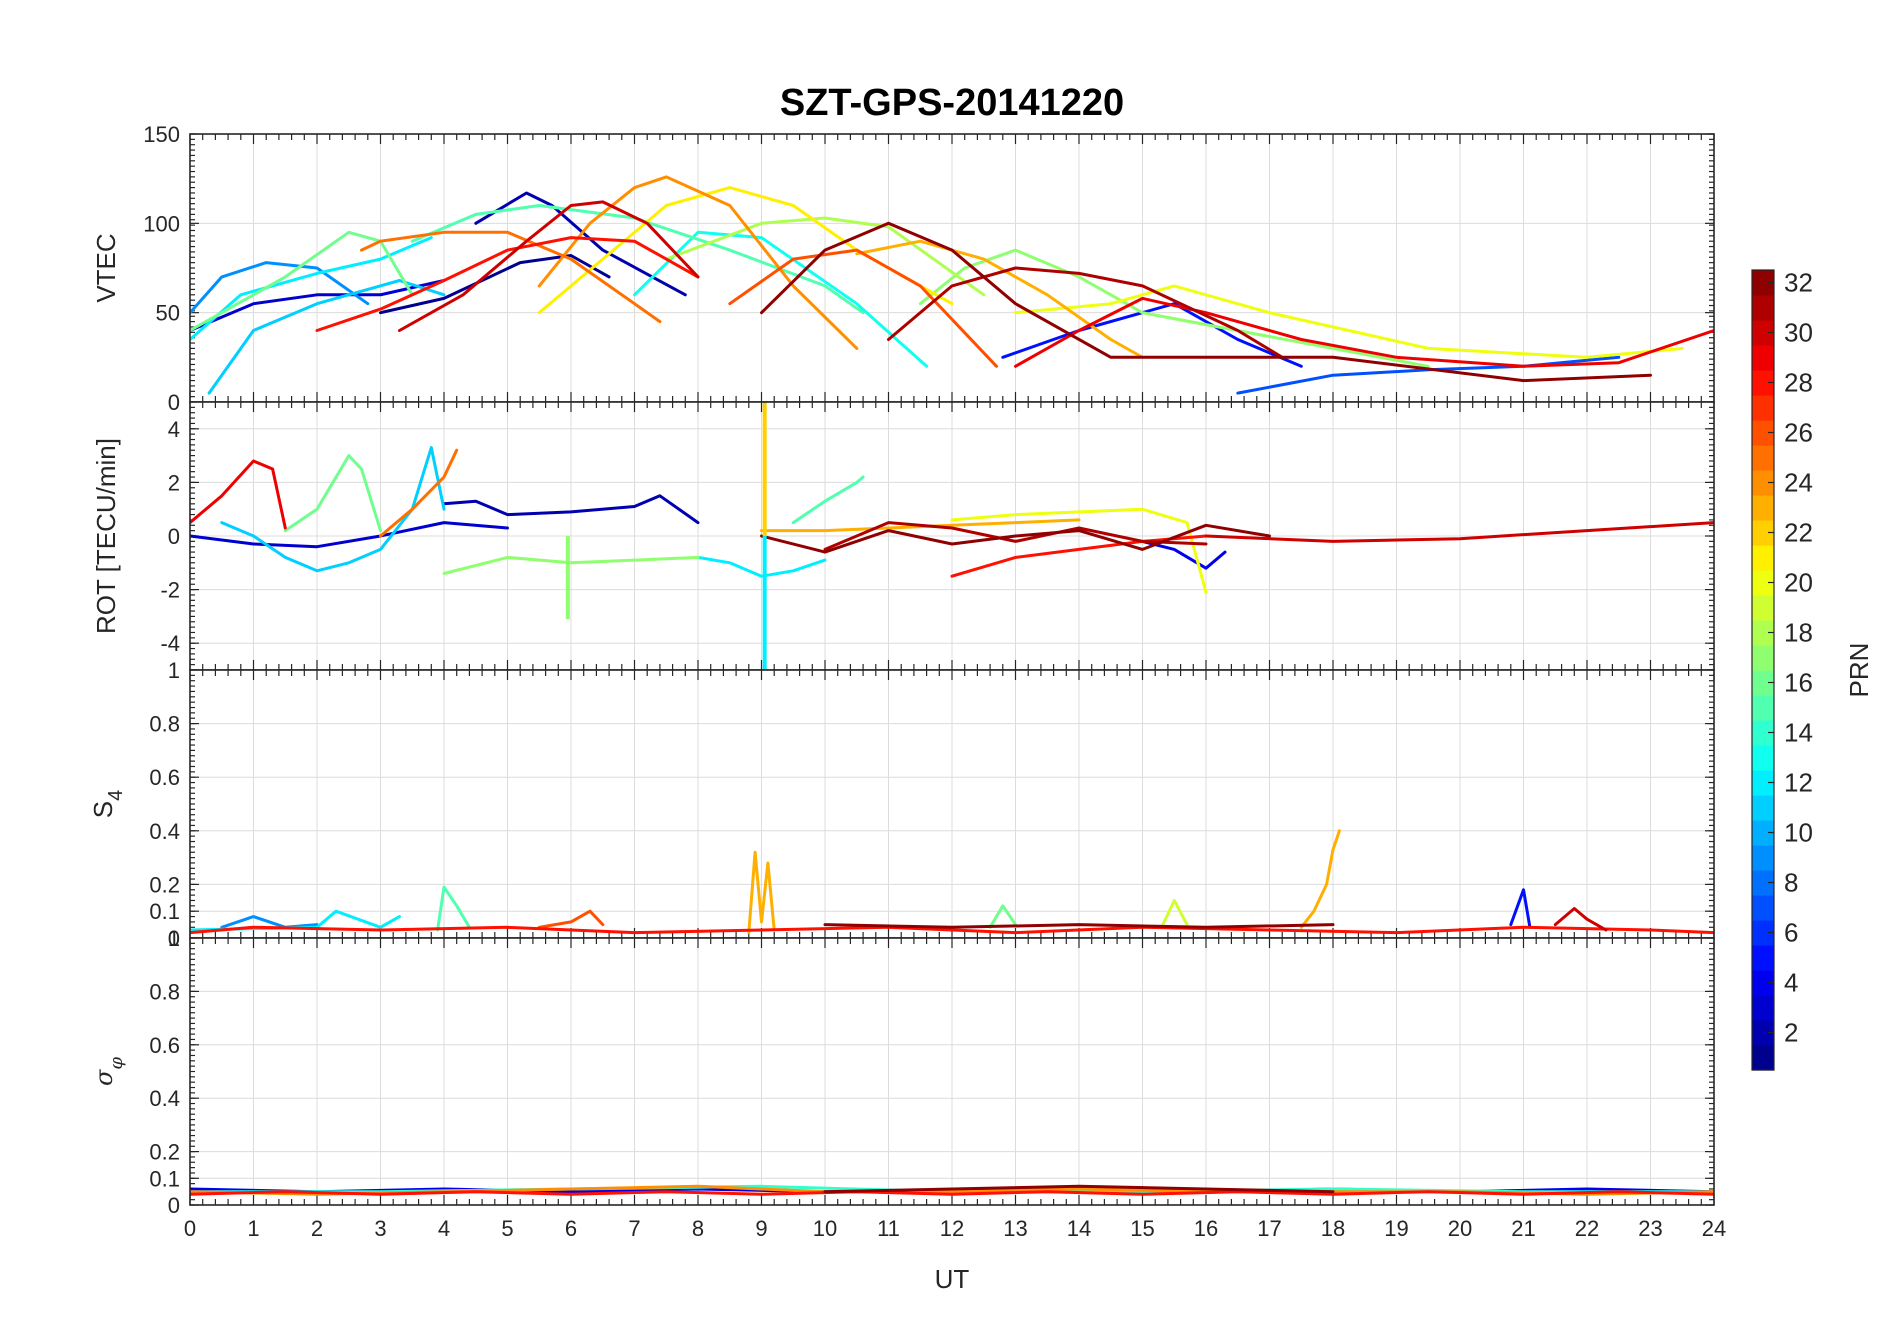 This screenshot has width=1902, height=1330. What do you see at coordinates (1798, 683) in the screenshot?
I see `colorbar-tick-label: 16` at bounding box center [1798, 683].